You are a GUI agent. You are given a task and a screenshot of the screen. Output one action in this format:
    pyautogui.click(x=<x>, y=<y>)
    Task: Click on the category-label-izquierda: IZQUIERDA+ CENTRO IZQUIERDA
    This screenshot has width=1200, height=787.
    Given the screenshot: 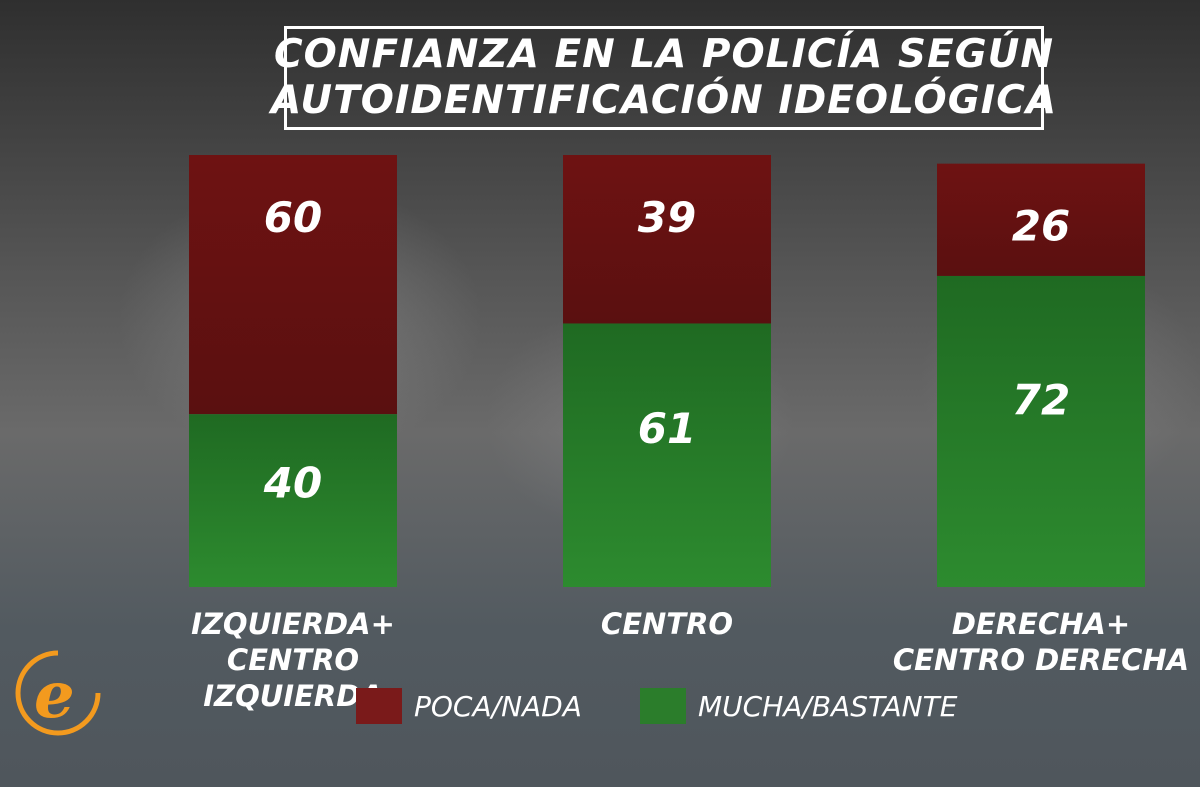 What is the action you would take?
    pyautogui.click(x=293, y=660)
    